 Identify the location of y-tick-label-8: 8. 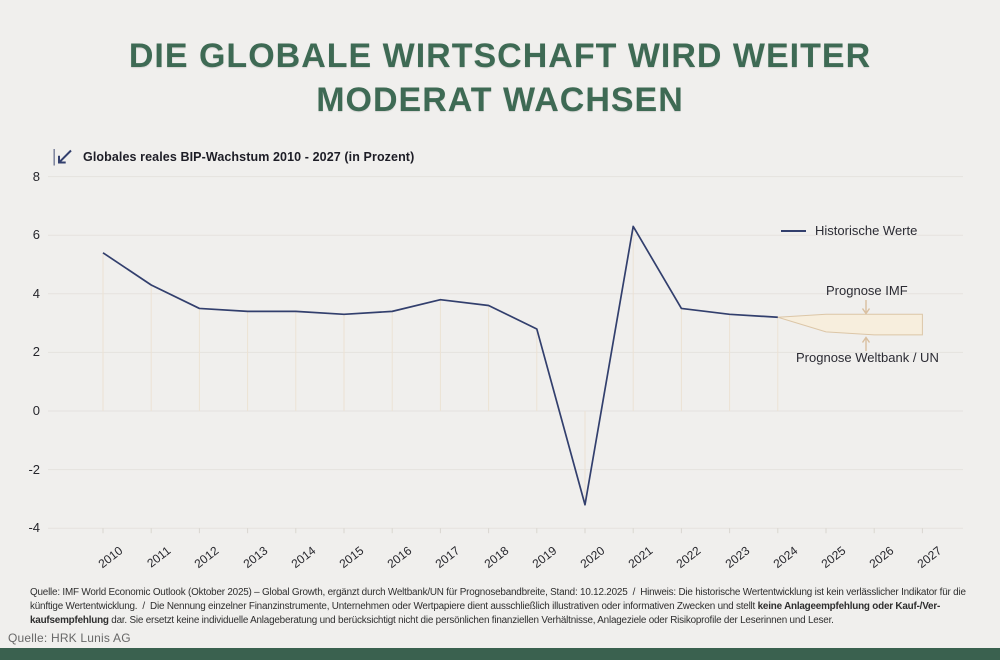
(36, 176).